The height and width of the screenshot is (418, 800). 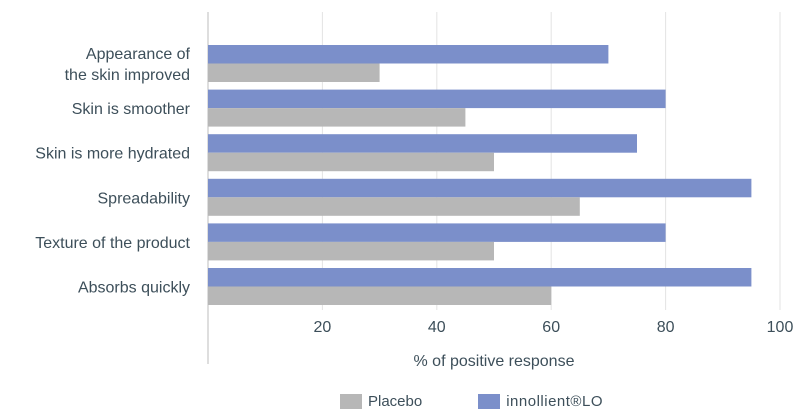 What do you see at coordinates (780, 327) in the screenshot?
I see `x-tick-label-100: 100` at bounding box center [780, 327].